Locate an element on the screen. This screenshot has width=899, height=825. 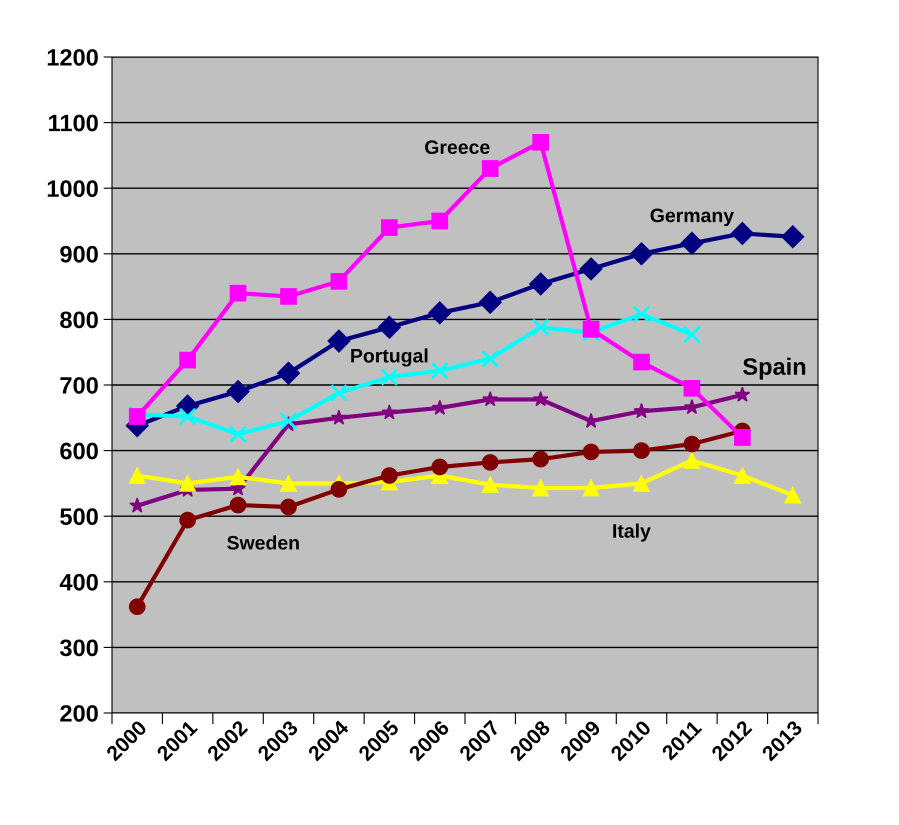
series-label: Germany is located at coordinates (692, 217).